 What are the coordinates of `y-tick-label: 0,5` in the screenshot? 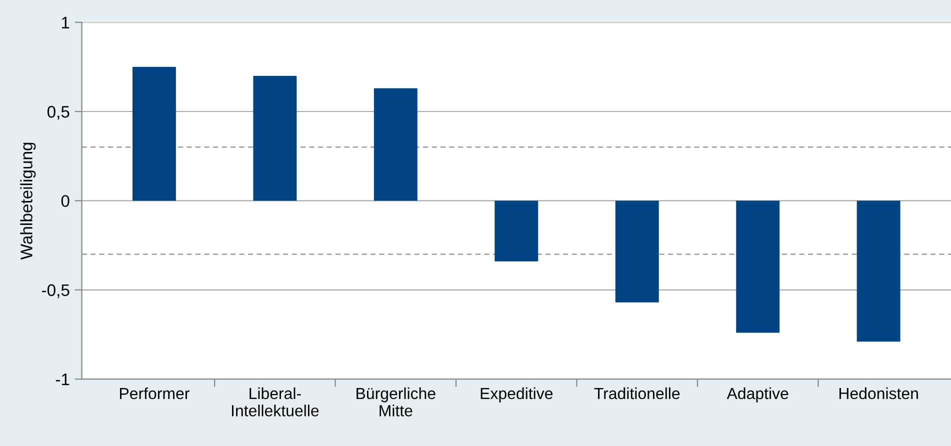 It's located at (58, 113).